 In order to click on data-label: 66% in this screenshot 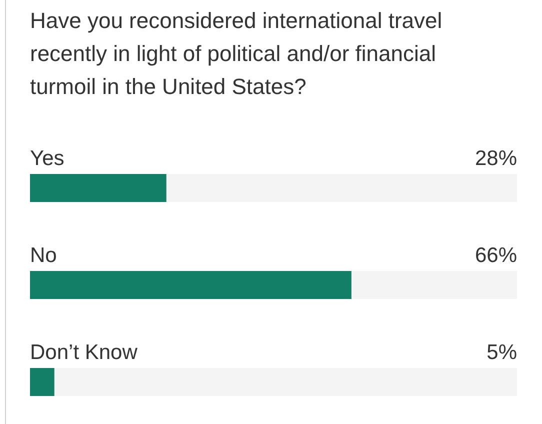, I will do `click(495, 255)`.